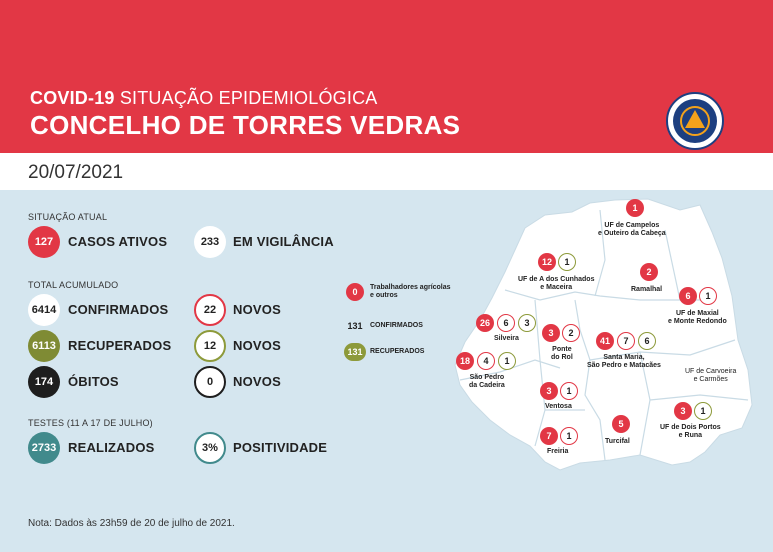 This screenshot has height=552, width=773. What do you see at coordinates (624, 365) in the screenshot?
I see `santa-maria-label-2: São Pedro e Matacães` at bounding box center [624, 365].